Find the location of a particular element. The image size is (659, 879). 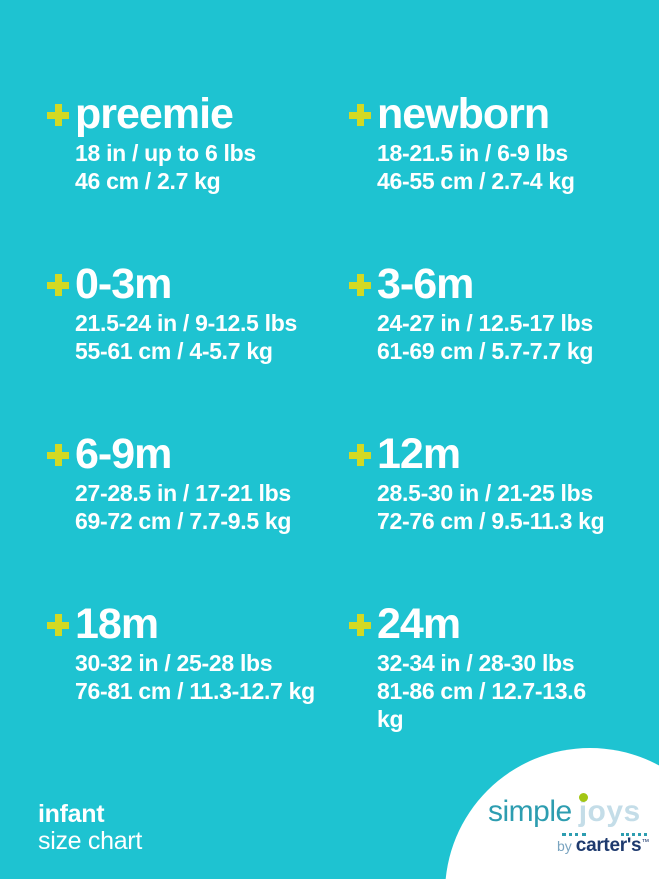

size-range-imperial: 27-28.5 in / 17-21 lbs is located at coordinates (183, 493).